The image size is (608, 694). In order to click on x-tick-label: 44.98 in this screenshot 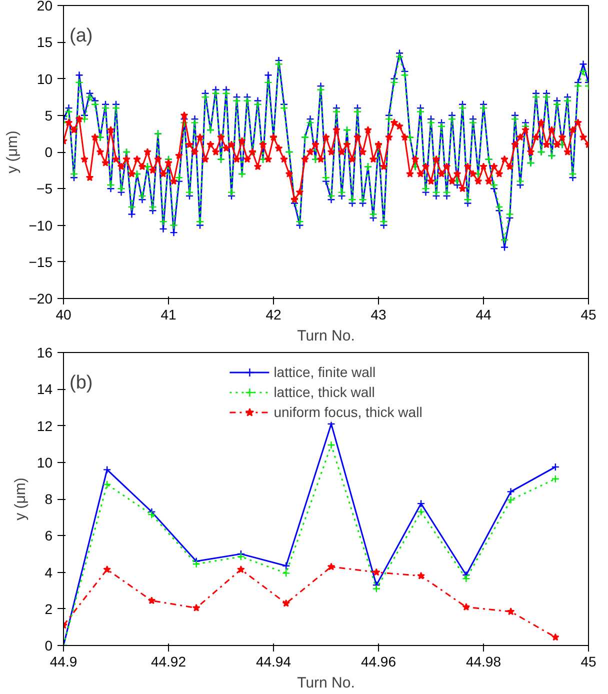, I will do `click(484, 662)`.